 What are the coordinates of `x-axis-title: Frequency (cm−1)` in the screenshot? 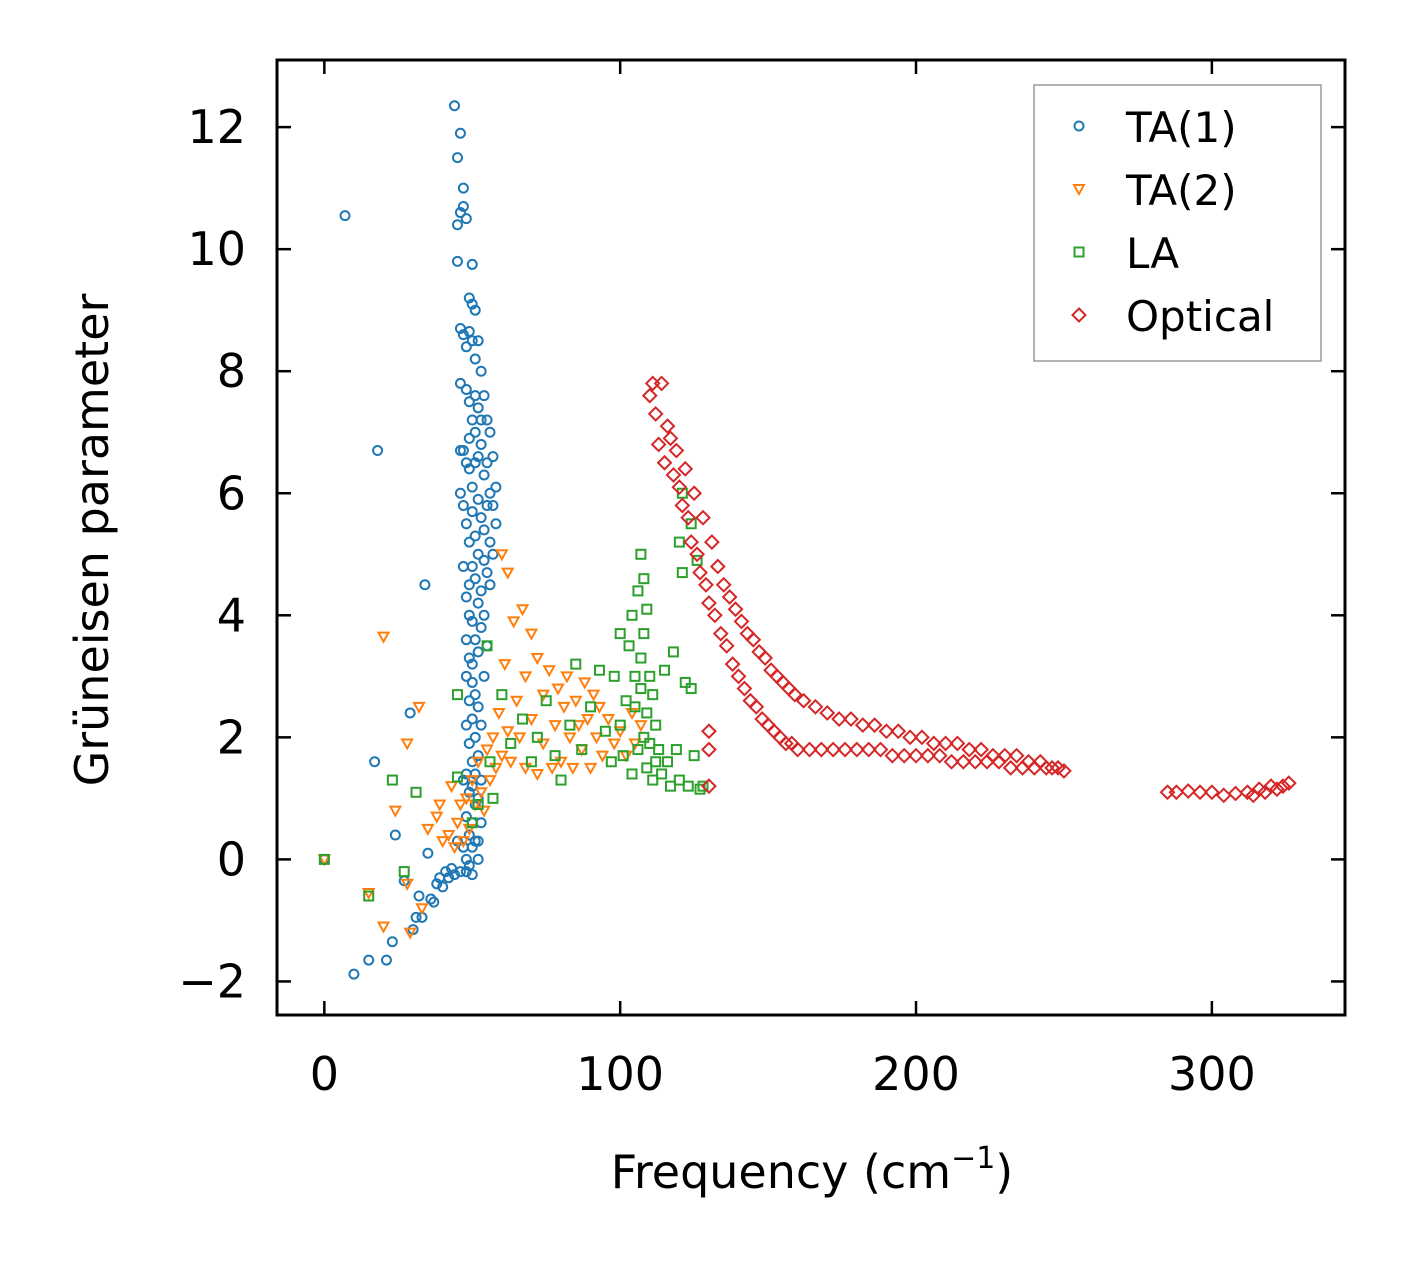 It's located at (812, 1170).